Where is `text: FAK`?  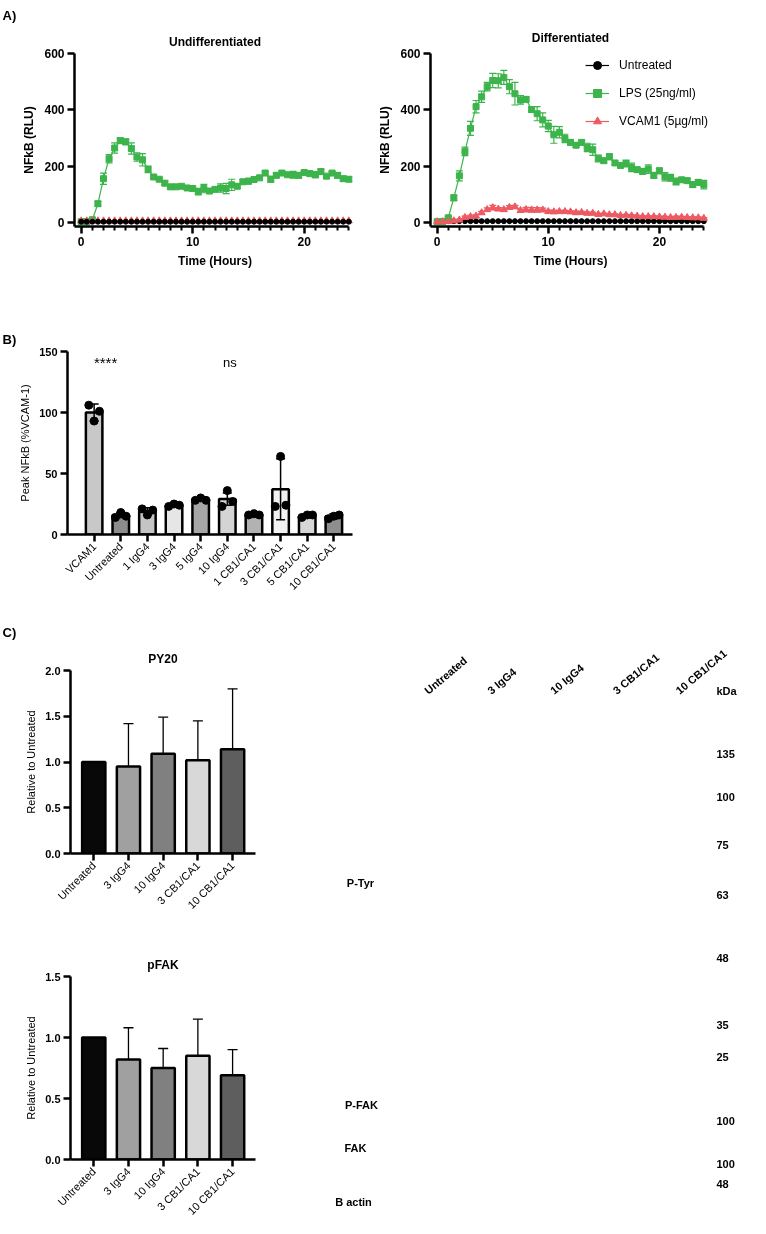 text: FAK is located at coordinates (355, 1147).